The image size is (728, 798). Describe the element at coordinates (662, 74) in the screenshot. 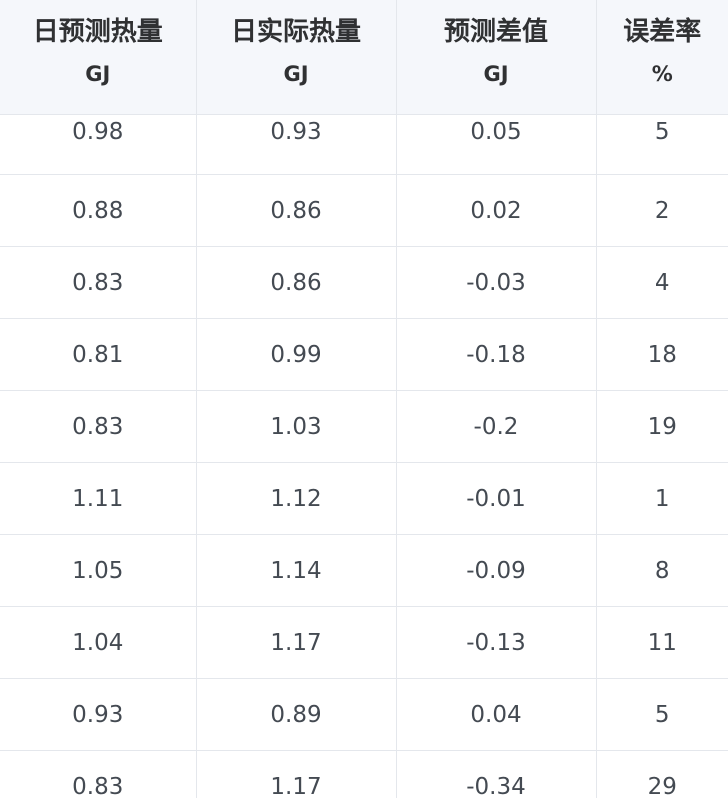

I see `column-unit: %` at that location.